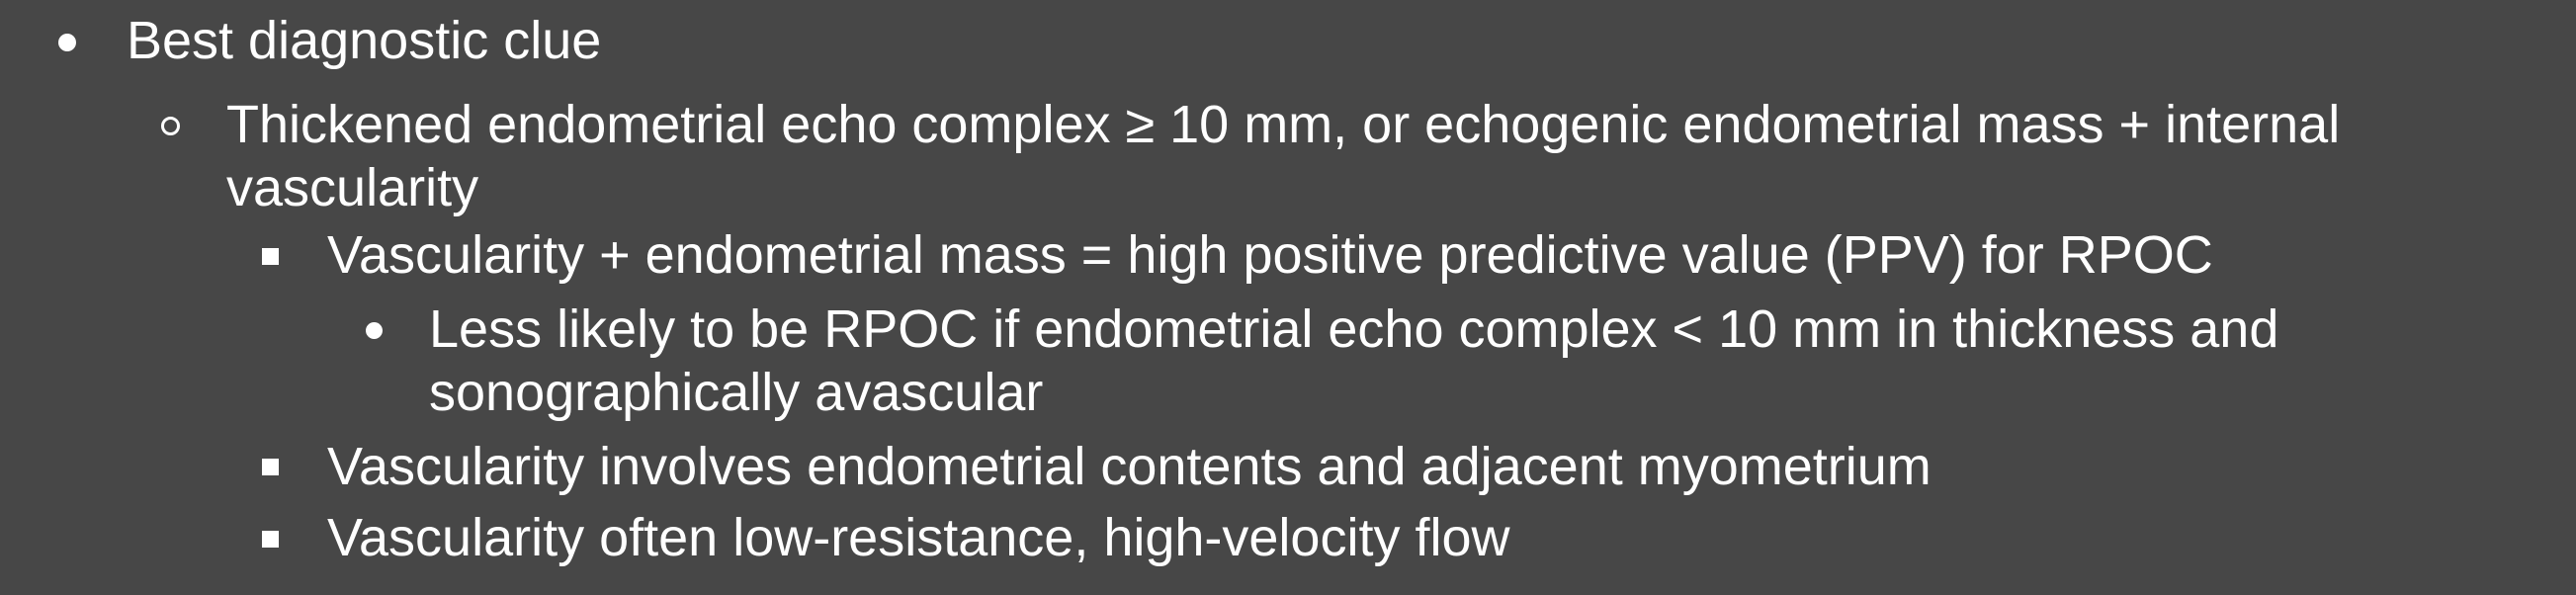  Describe the element at coordinates (352, 187) in the screenshot. I see `bullet-text-line2: vascularity` at that location.